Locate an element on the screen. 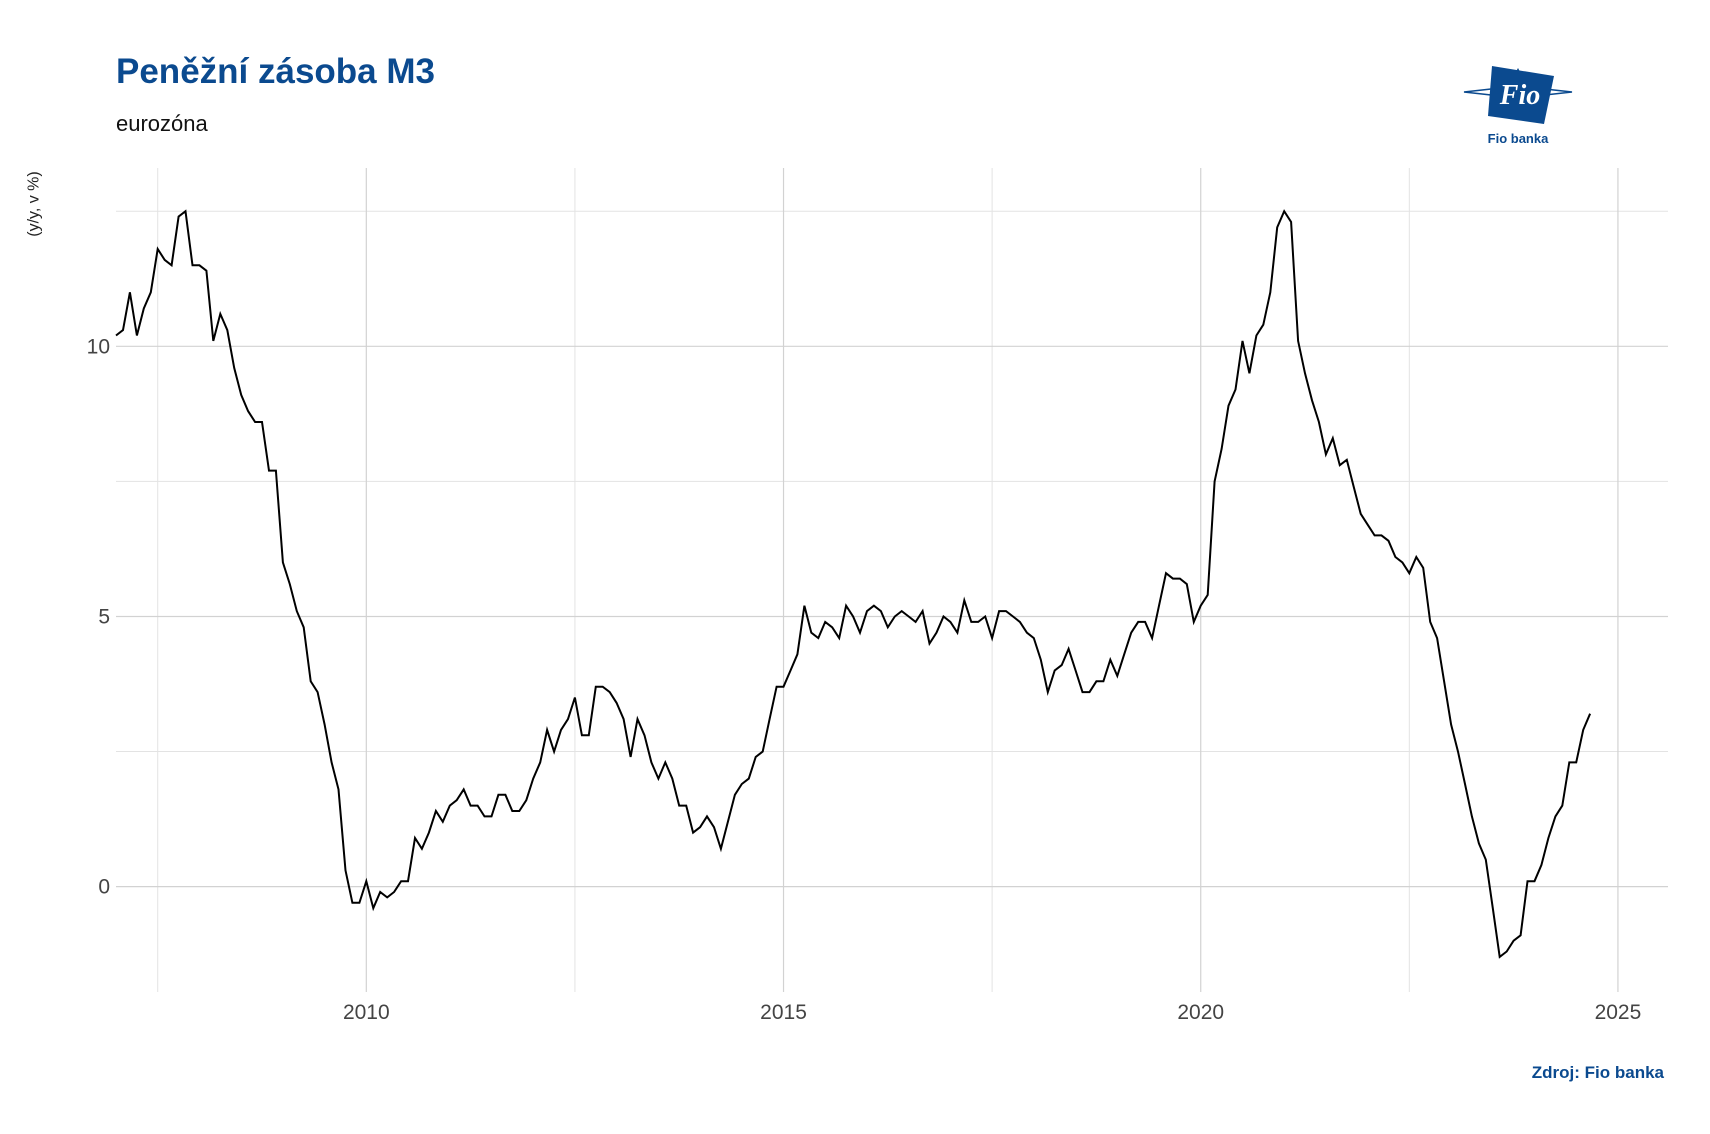 The width and height of the screenshot is (1710, 1134). chart-subtitle: eurozóna is located at coordinates (162, 123).